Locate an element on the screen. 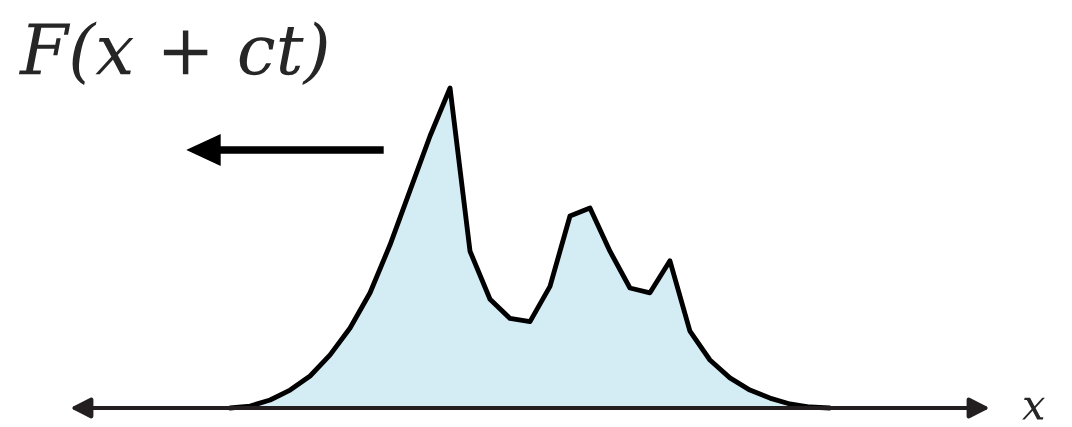 This screenshot has width=1072, height=427. x-axis-title: x is located at coordinates (1033, 408).